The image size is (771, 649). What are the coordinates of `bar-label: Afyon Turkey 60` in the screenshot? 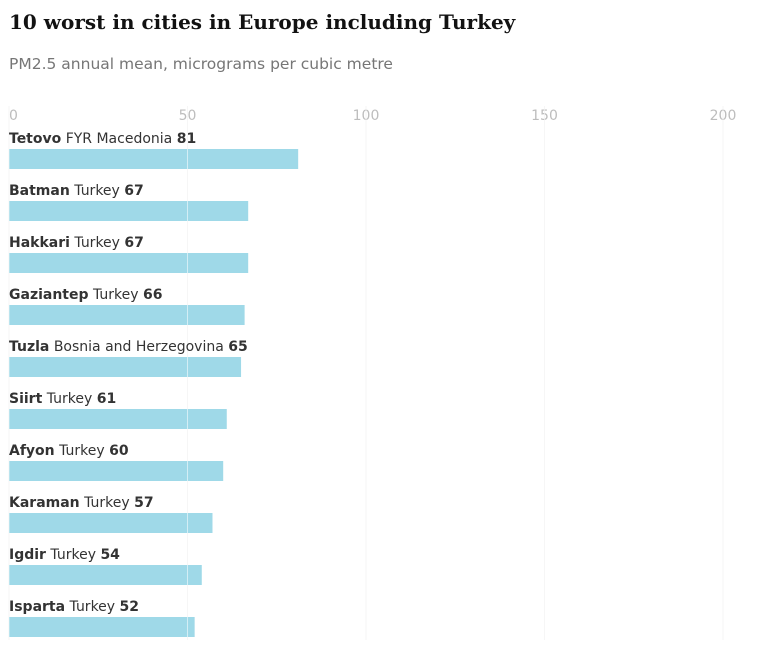 It's located at (69, 451).